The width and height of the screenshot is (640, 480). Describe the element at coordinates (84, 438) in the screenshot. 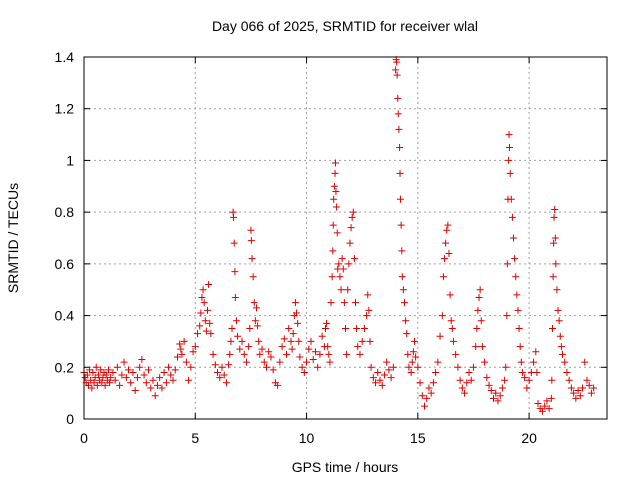

I see `x-tick-label: 0` at that location.